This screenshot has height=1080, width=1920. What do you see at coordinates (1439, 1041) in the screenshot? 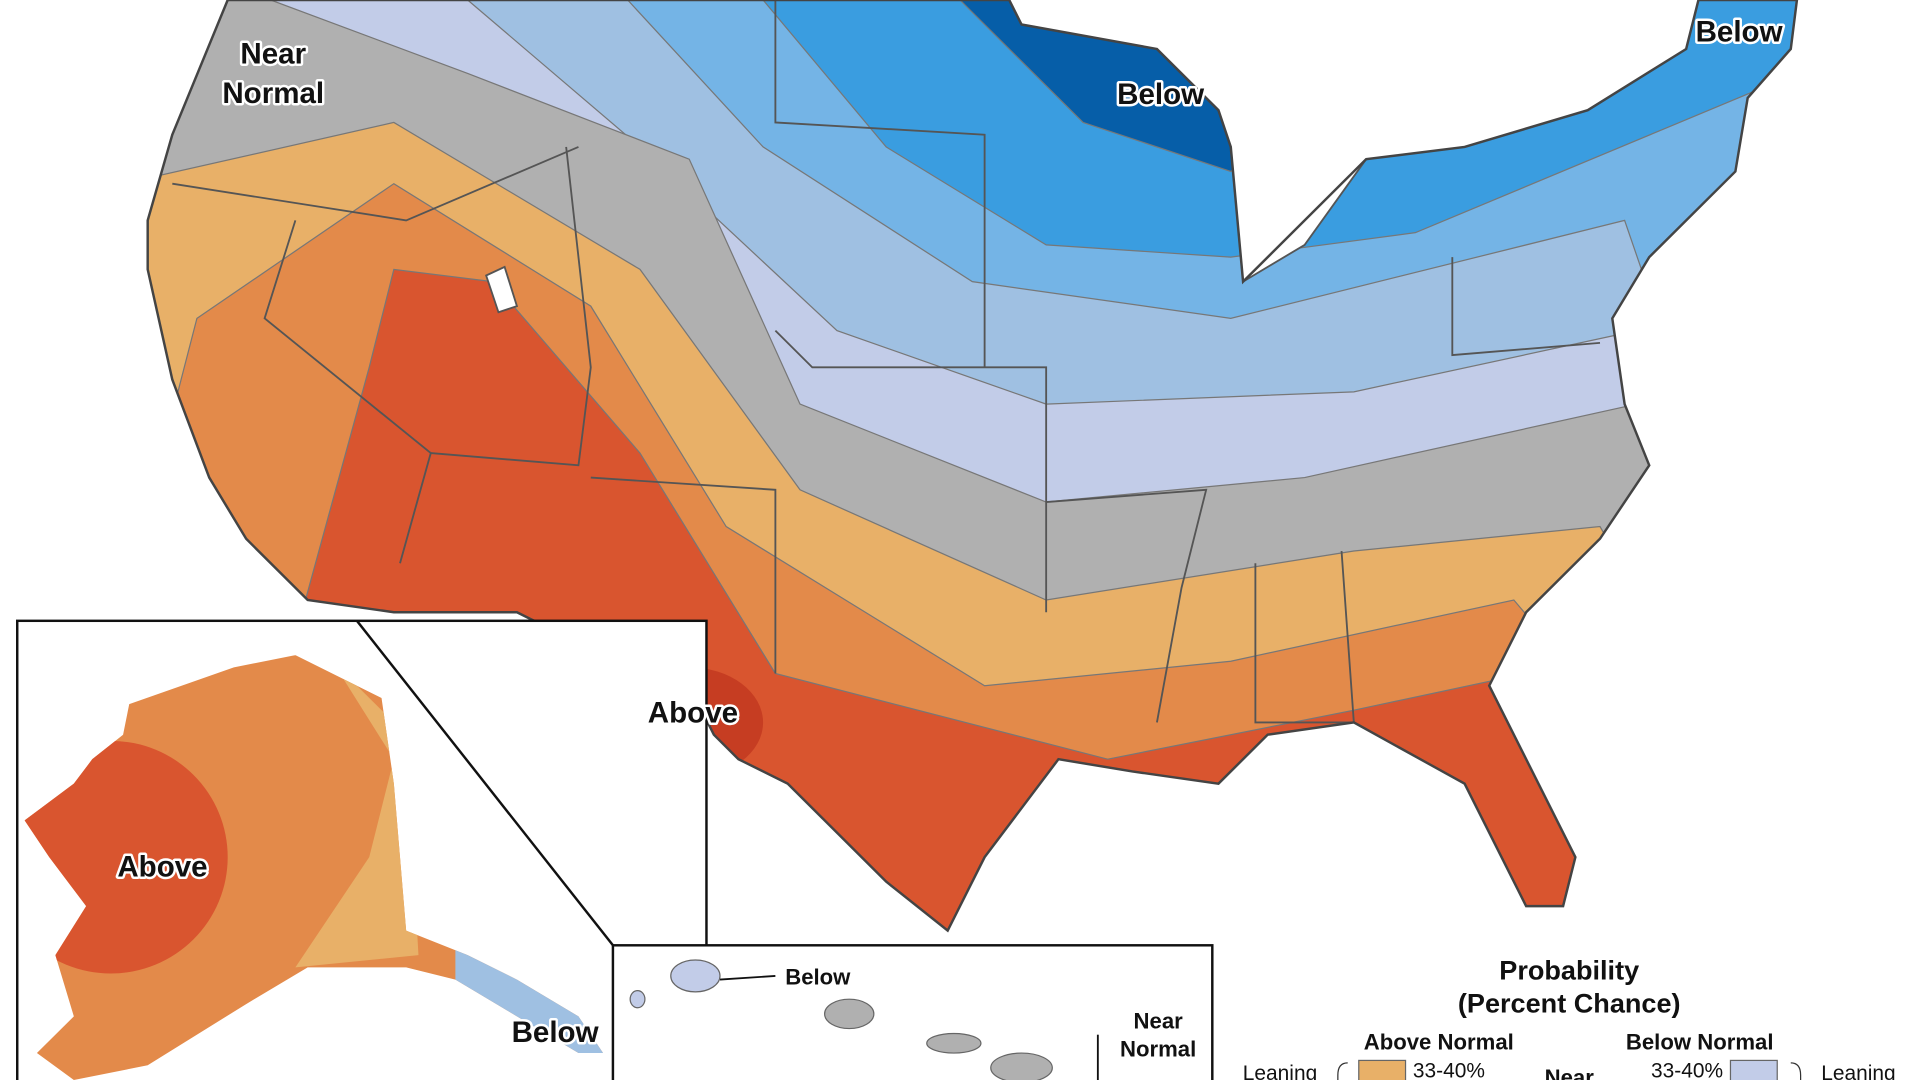
I see `legend-heading: Above Normal` at bounding box center [1439, 1041].